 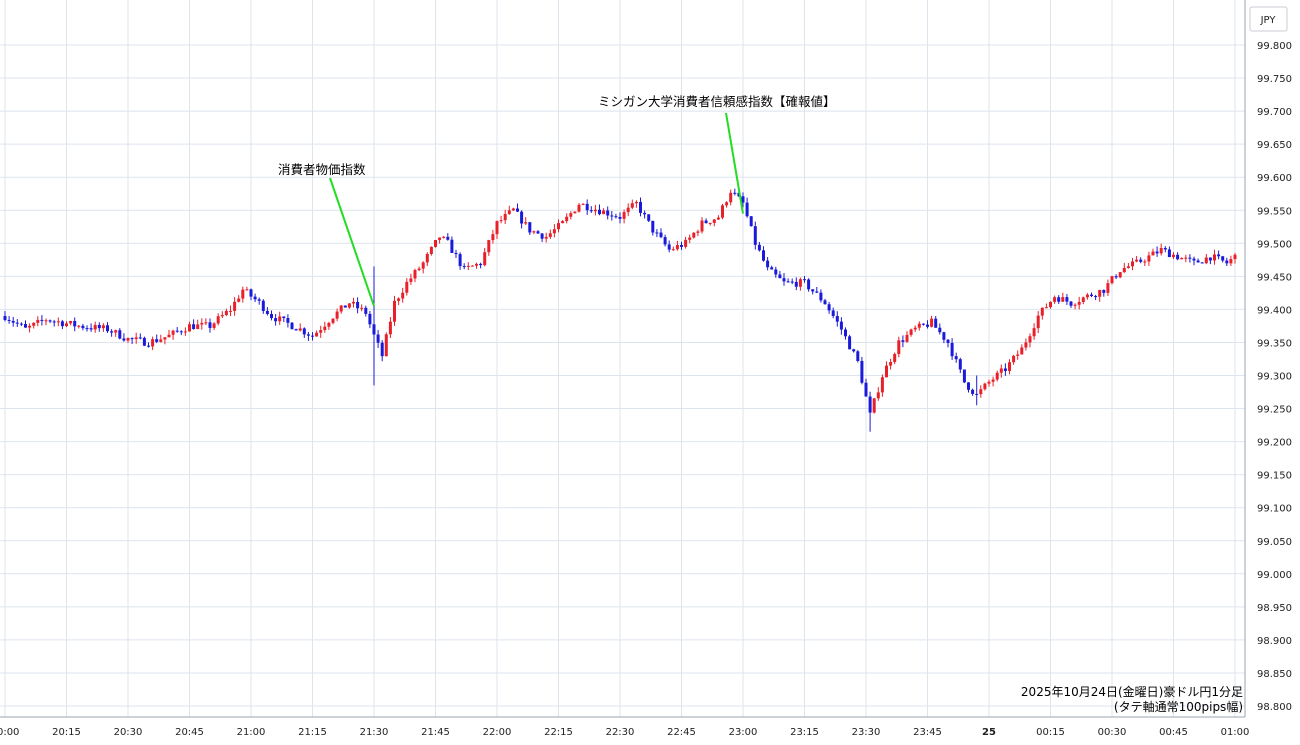 I want to click on price-tick-label: 99.800, so click(x=1274, y=46).